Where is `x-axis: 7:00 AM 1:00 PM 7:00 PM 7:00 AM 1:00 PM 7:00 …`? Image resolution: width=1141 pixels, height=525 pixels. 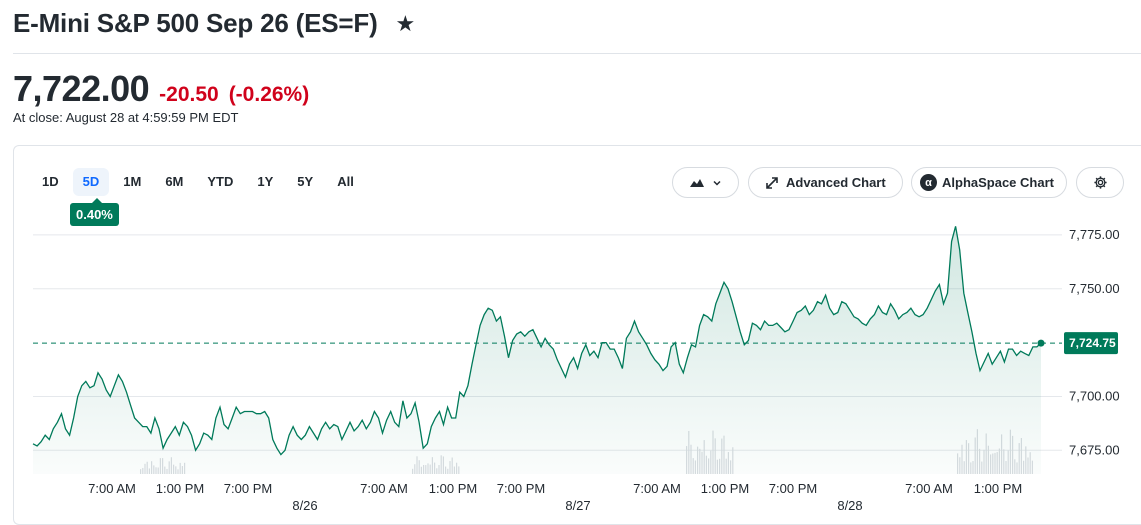 x-axis: 7:00 AM 1:00 PM 7:00 PM 7:00 AM 1:00 PM 7:00 … is located at coordinates (555, 497).